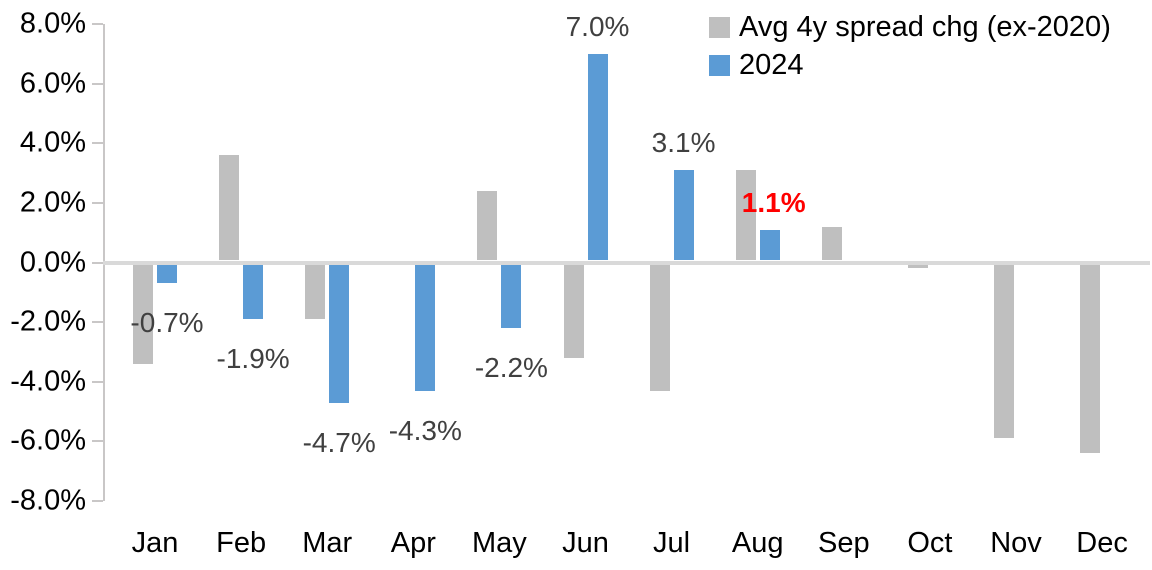 This screenshot has width=1152, height=570. Describe the element at coordinates (52, 142) in the screenshot. I see `y-axis-tick-label: 4.0%` at that location.